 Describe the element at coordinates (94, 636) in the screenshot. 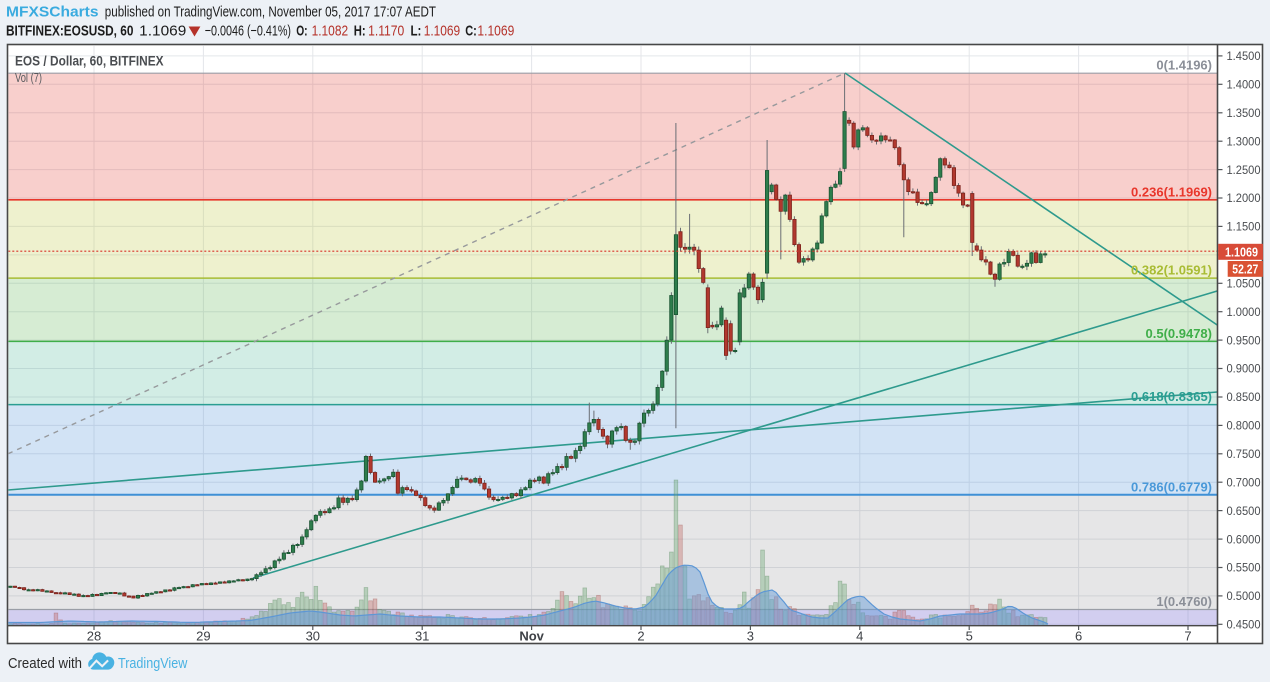

I see `svg-text: 28` at that location.